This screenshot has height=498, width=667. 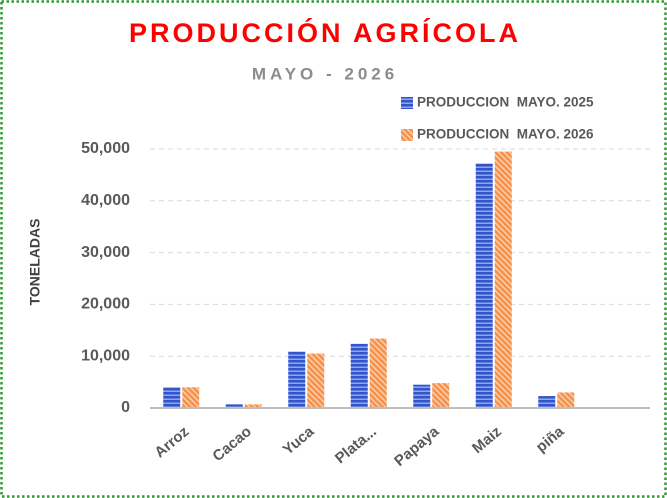 What do you see at coordinates (325, 32) in the screenshot?
I see `chart-title: PRODUCCIÓN AGRÍCOLA` at bounding box center [325, 32].